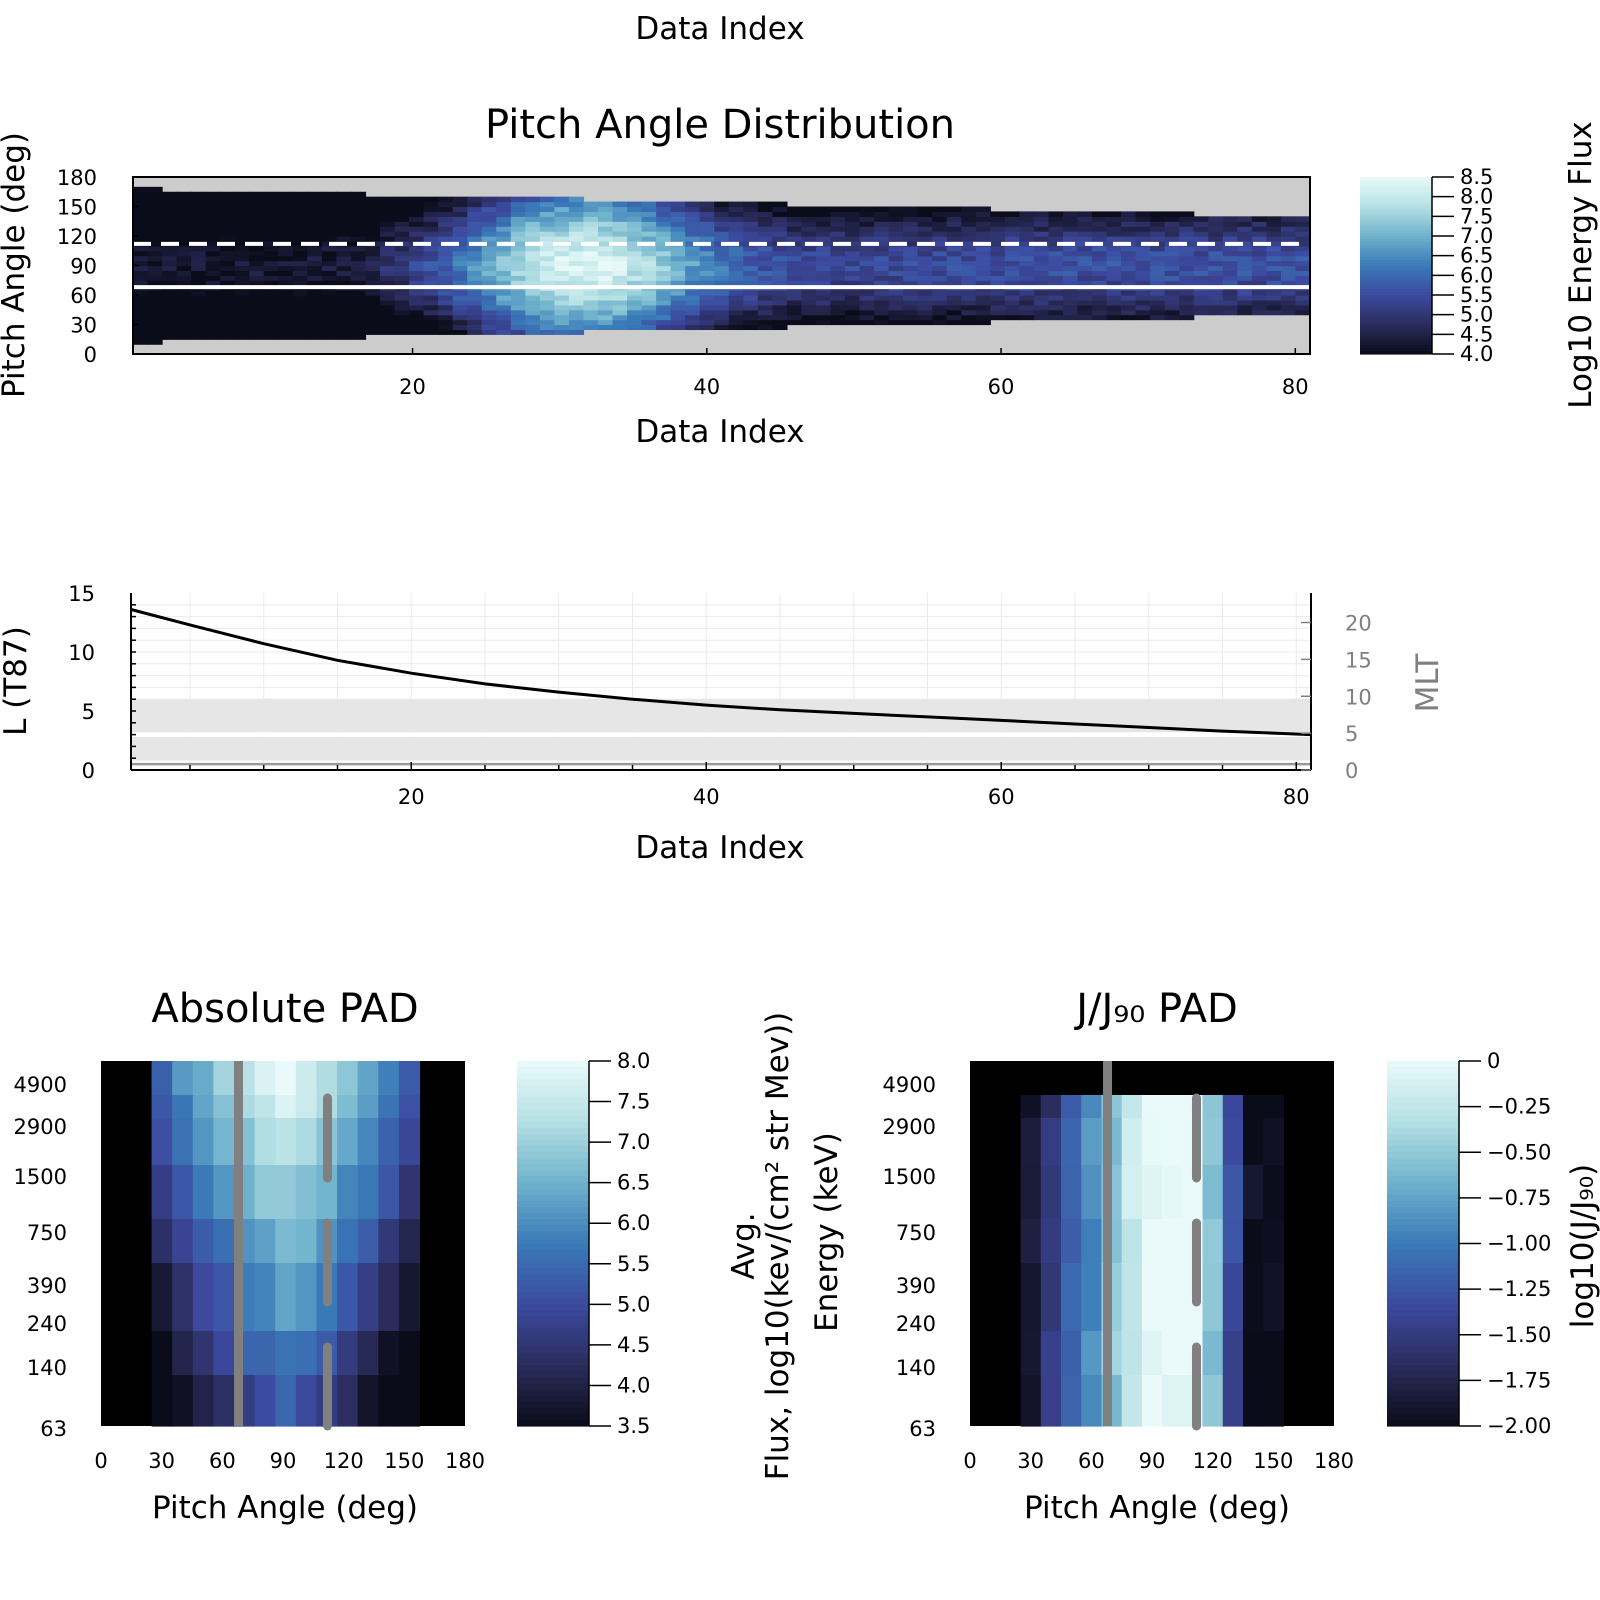  What do you see at coordinates (1428, 683) in the screenshot?
I see `mlt-ylabel: MLT` at bounding box center [1428, 683].